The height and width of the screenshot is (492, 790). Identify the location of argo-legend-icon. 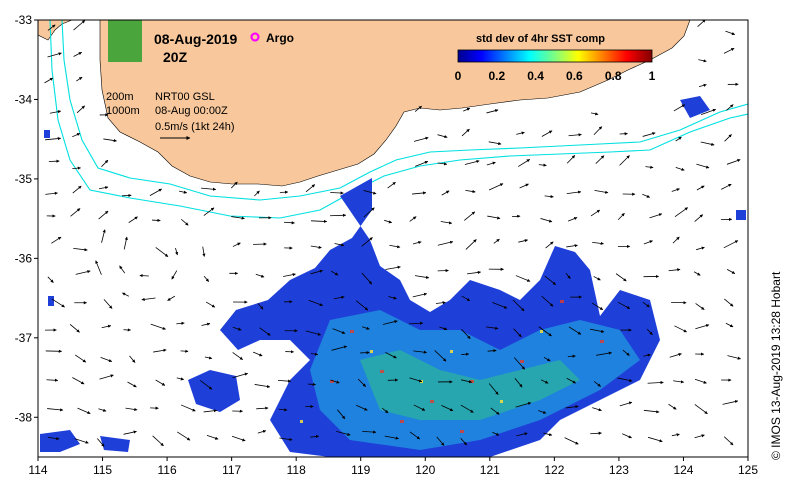
(255, 37).